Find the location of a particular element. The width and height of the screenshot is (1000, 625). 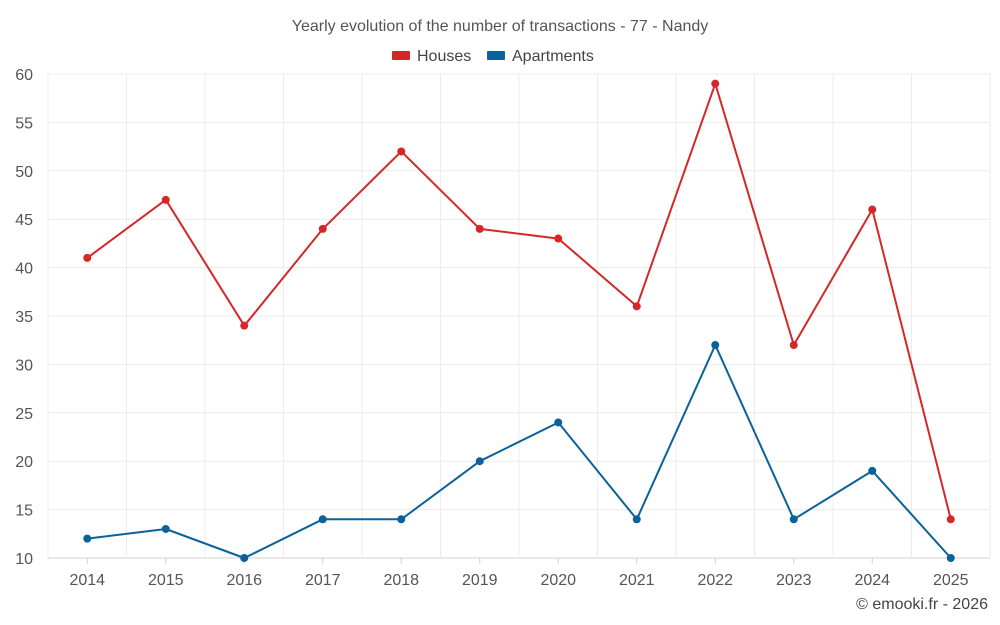

y-tick-label: 50 is located at coordinates (24, 172).